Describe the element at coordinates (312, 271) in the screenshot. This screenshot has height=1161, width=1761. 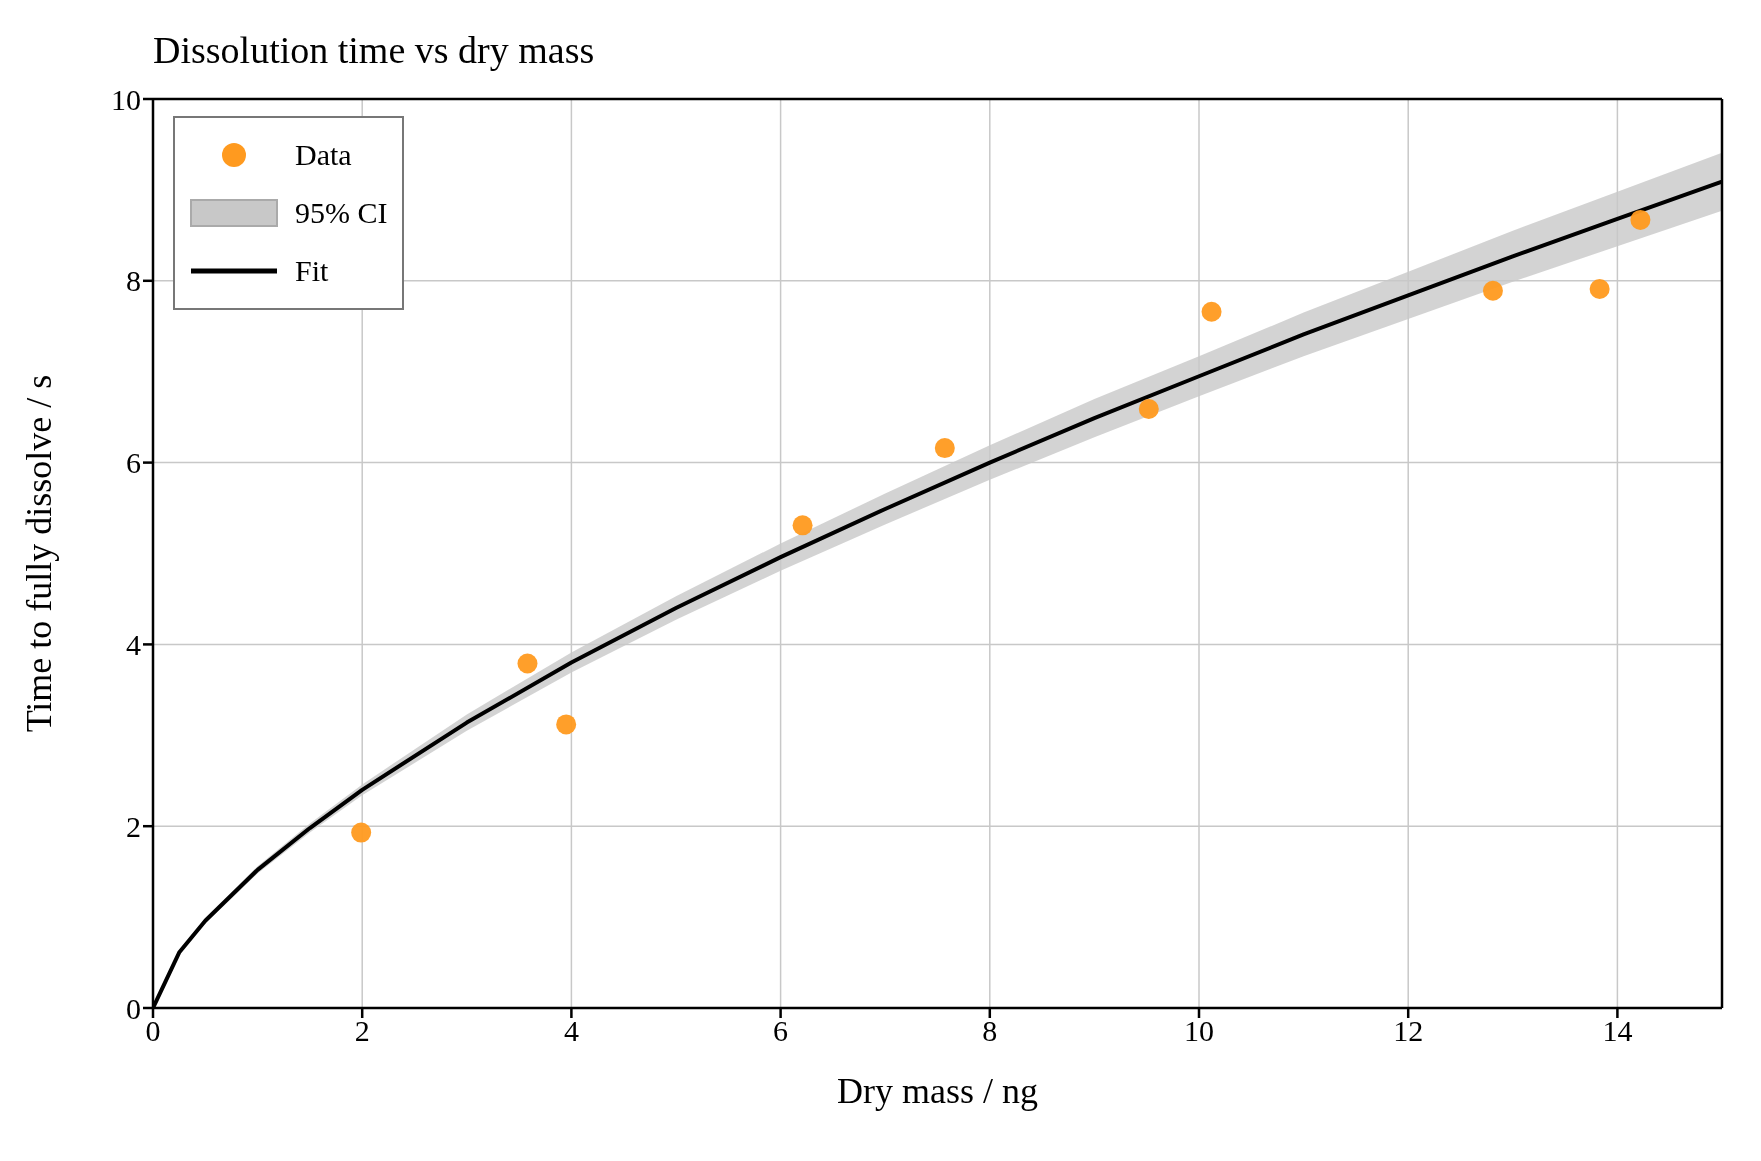
I see `legend-label: Fit` at that location.